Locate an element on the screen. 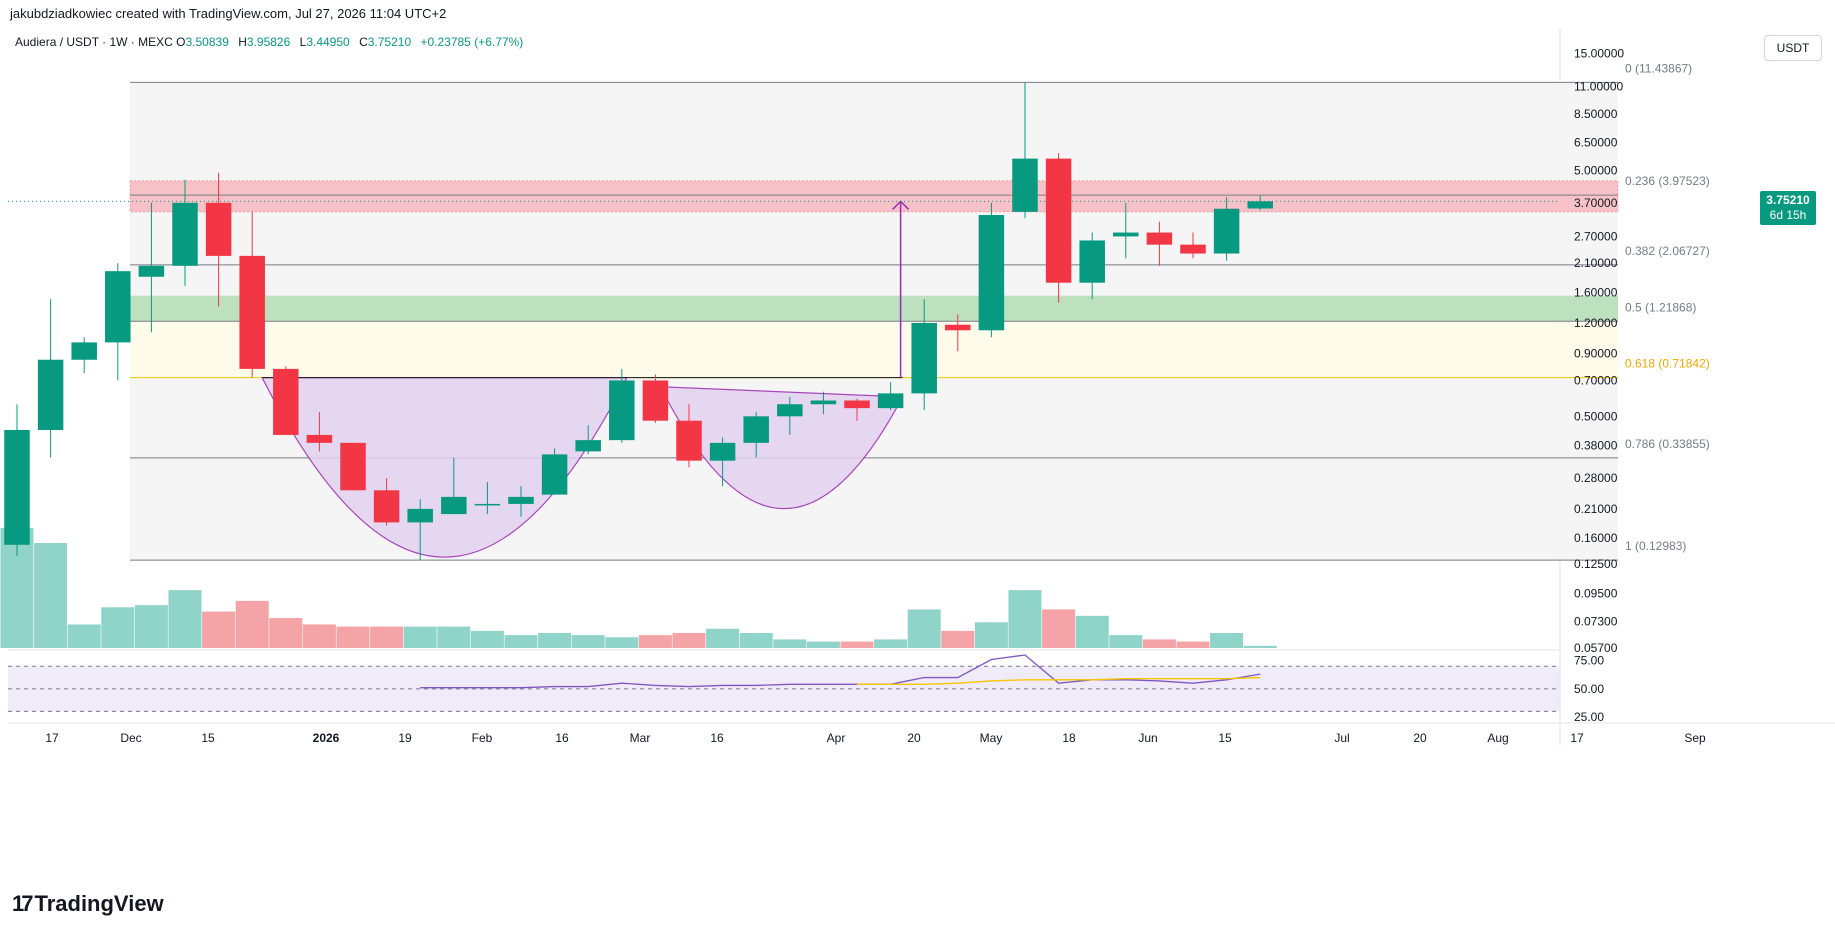 The image size is (1835, 931). price-tick-label: 0.90000 is located at coordinates (1596, 354).